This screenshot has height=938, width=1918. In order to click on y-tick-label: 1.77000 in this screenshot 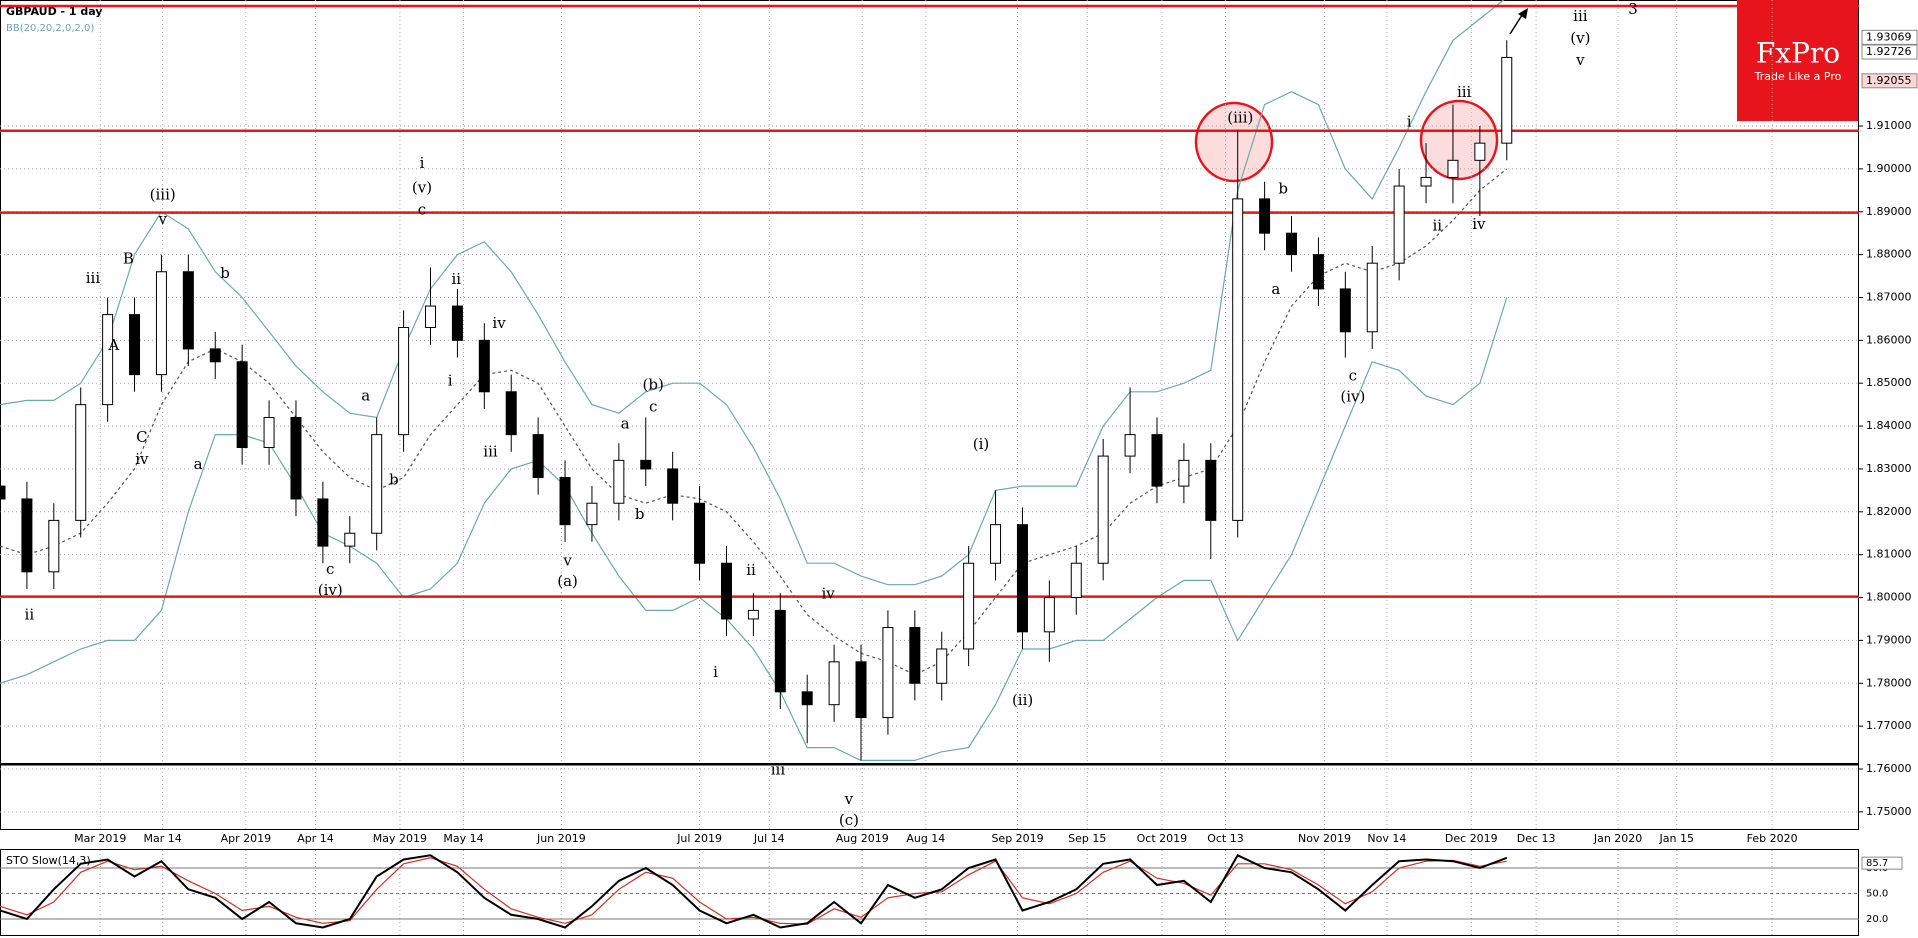, I will do `click(1889, 725)`.